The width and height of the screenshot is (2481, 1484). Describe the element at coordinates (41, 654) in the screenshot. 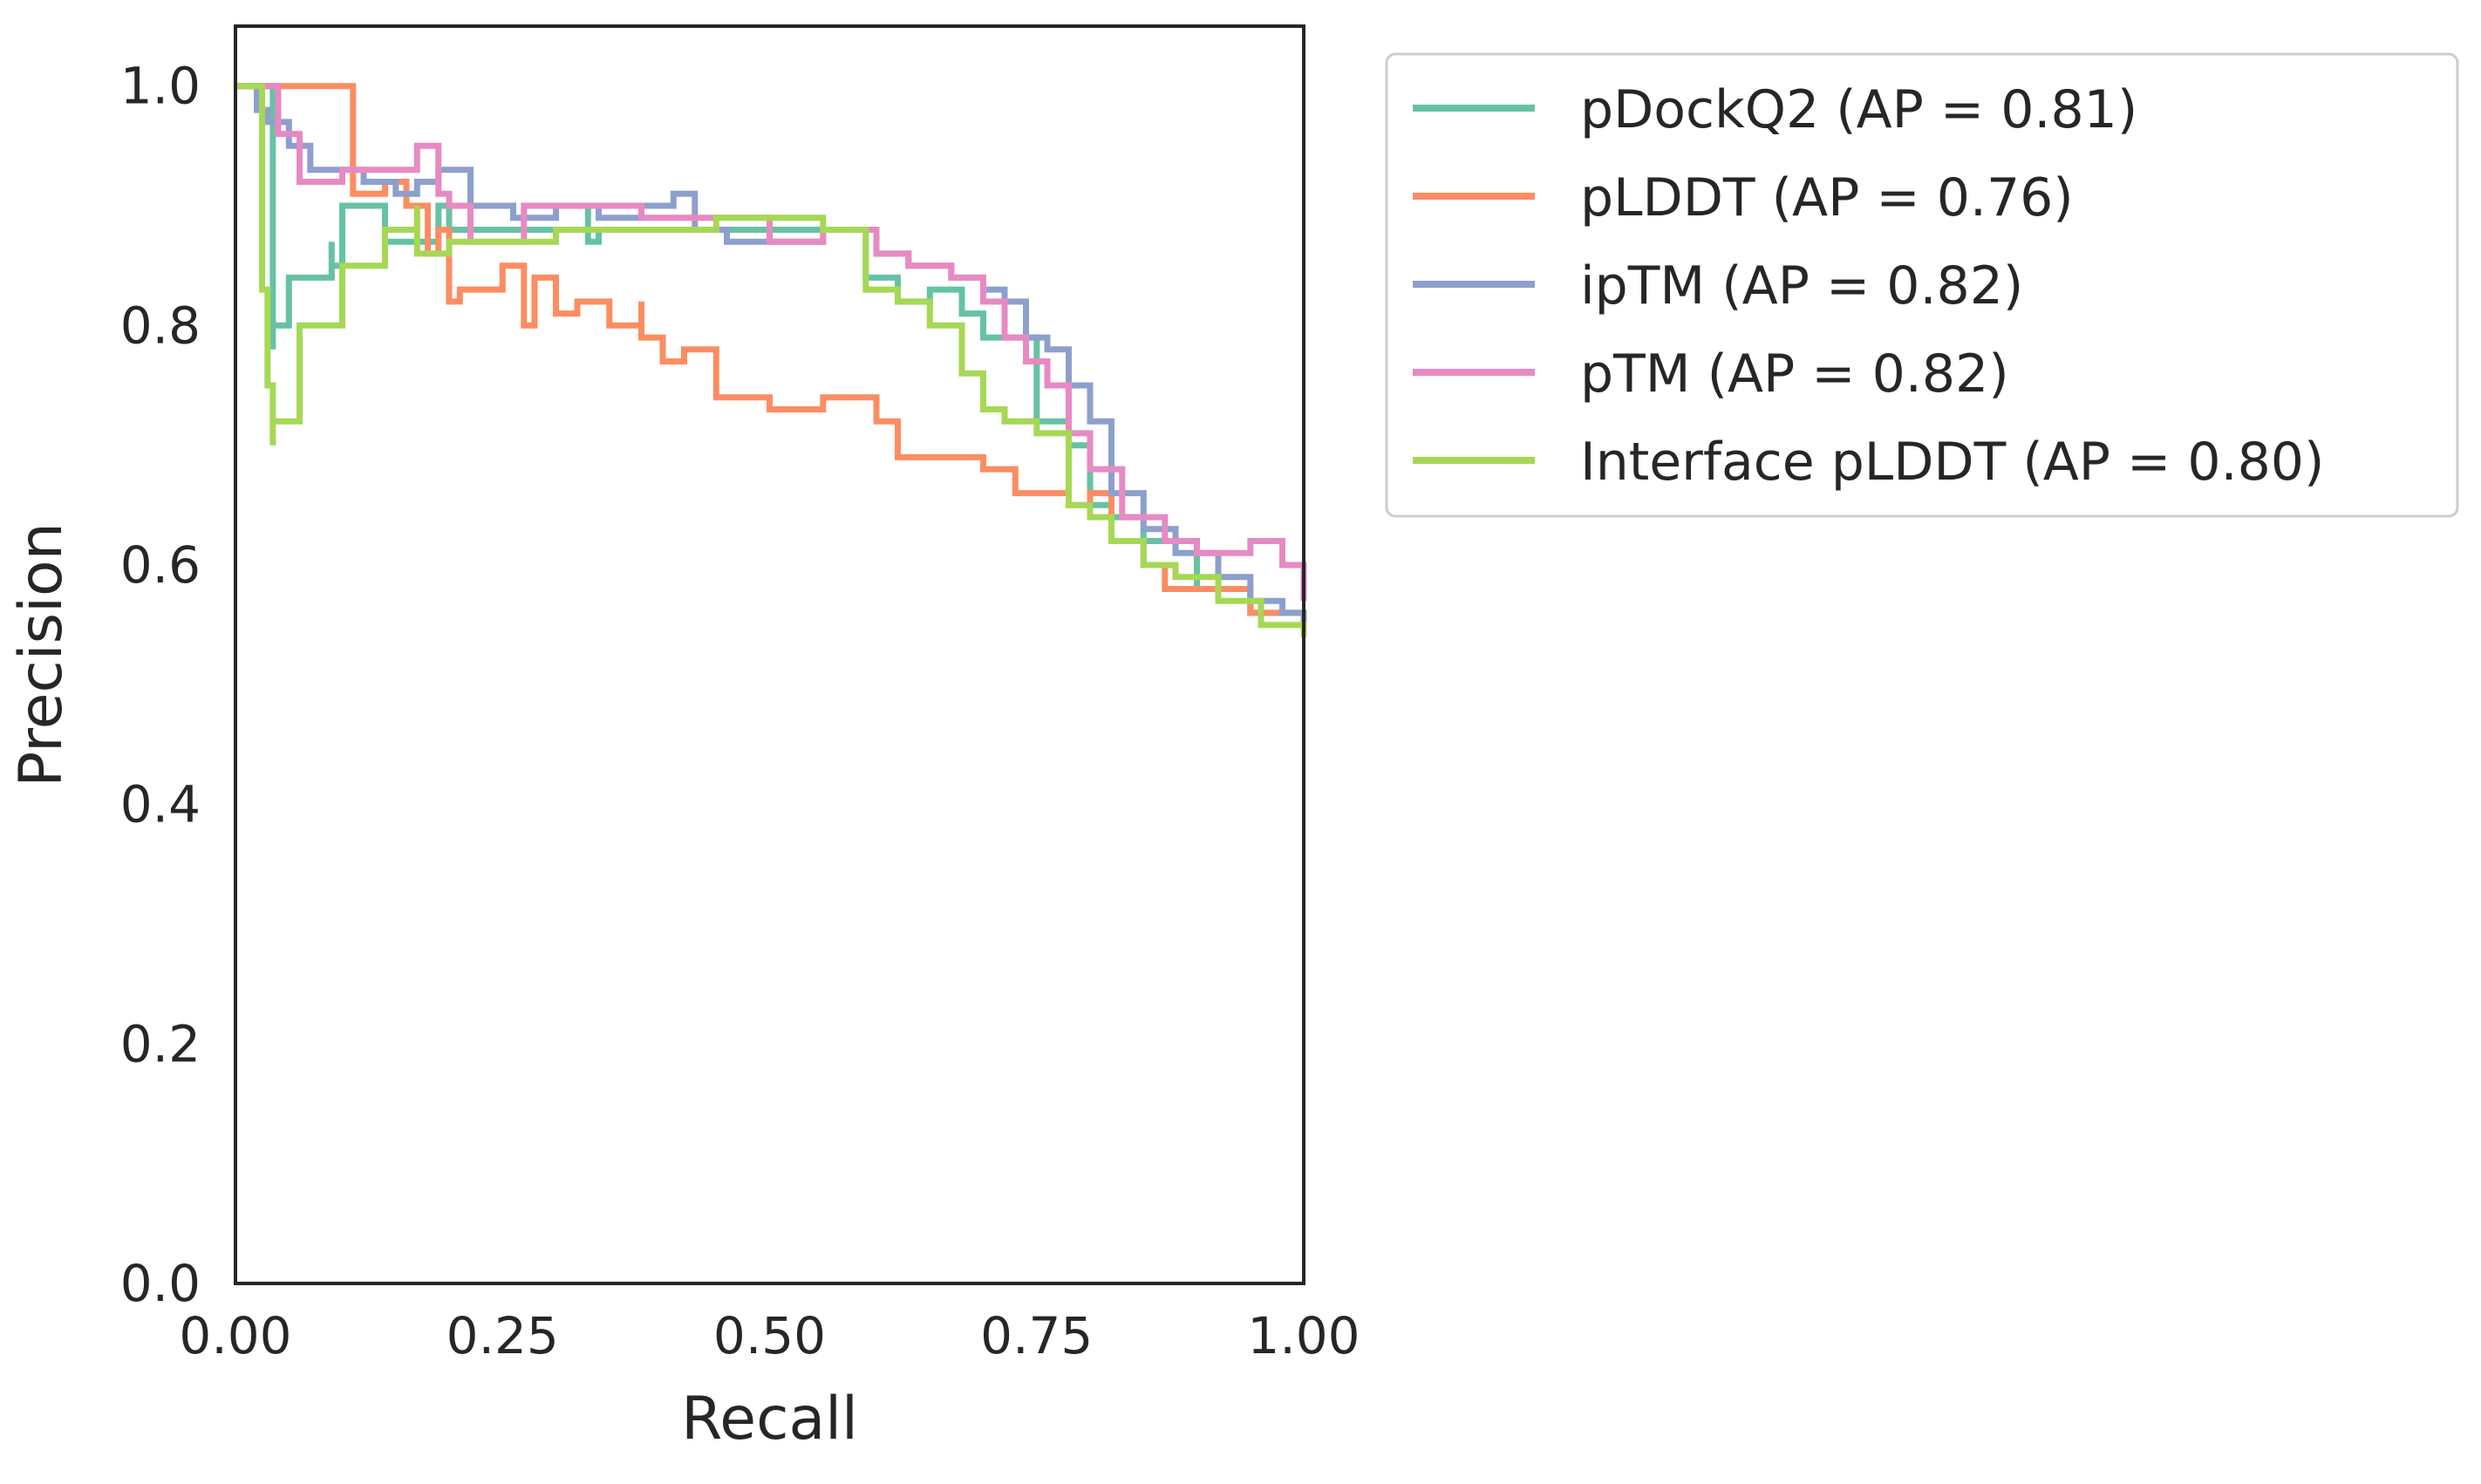

I see `y-axis-label: Precision` at that location.